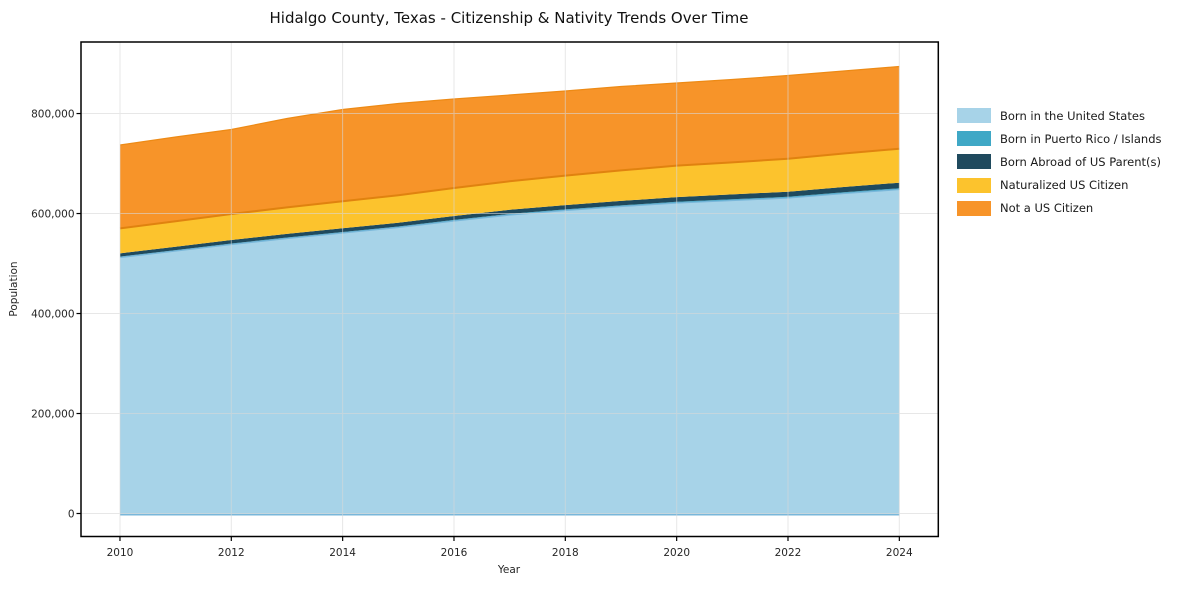  I want to click on legend-item-naturalized: Naturalized US Citizen, so click(1059, 185).